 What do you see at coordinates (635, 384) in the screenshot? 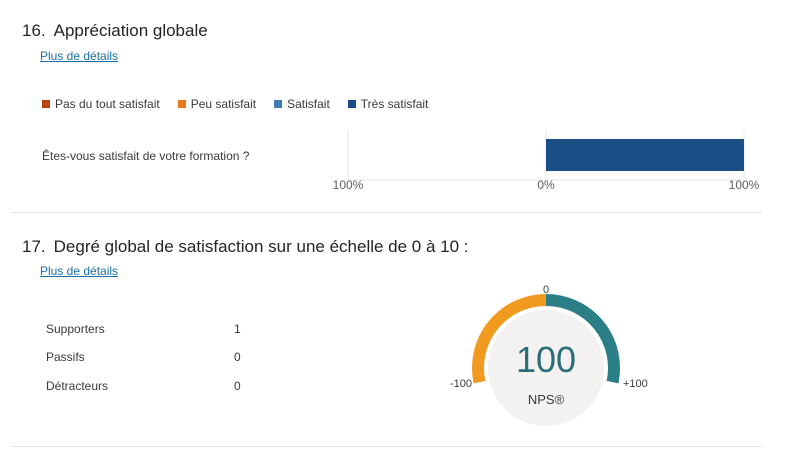
I see `gauge-label-max: +100` at bounding box center [635, 384].